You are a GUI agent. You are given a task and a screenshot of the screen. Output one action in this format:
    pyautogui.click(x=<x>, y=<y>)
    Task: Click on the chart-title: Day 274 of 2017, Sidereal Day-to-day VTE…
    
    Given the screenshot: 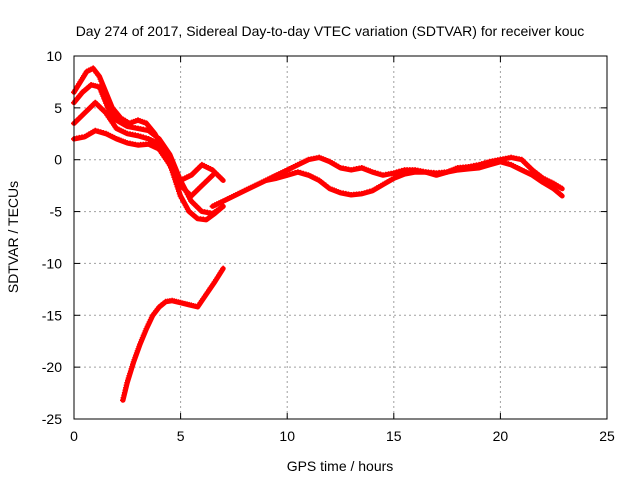 What is the action you would take?
    pyautogui.click(x=330, y=31)
    